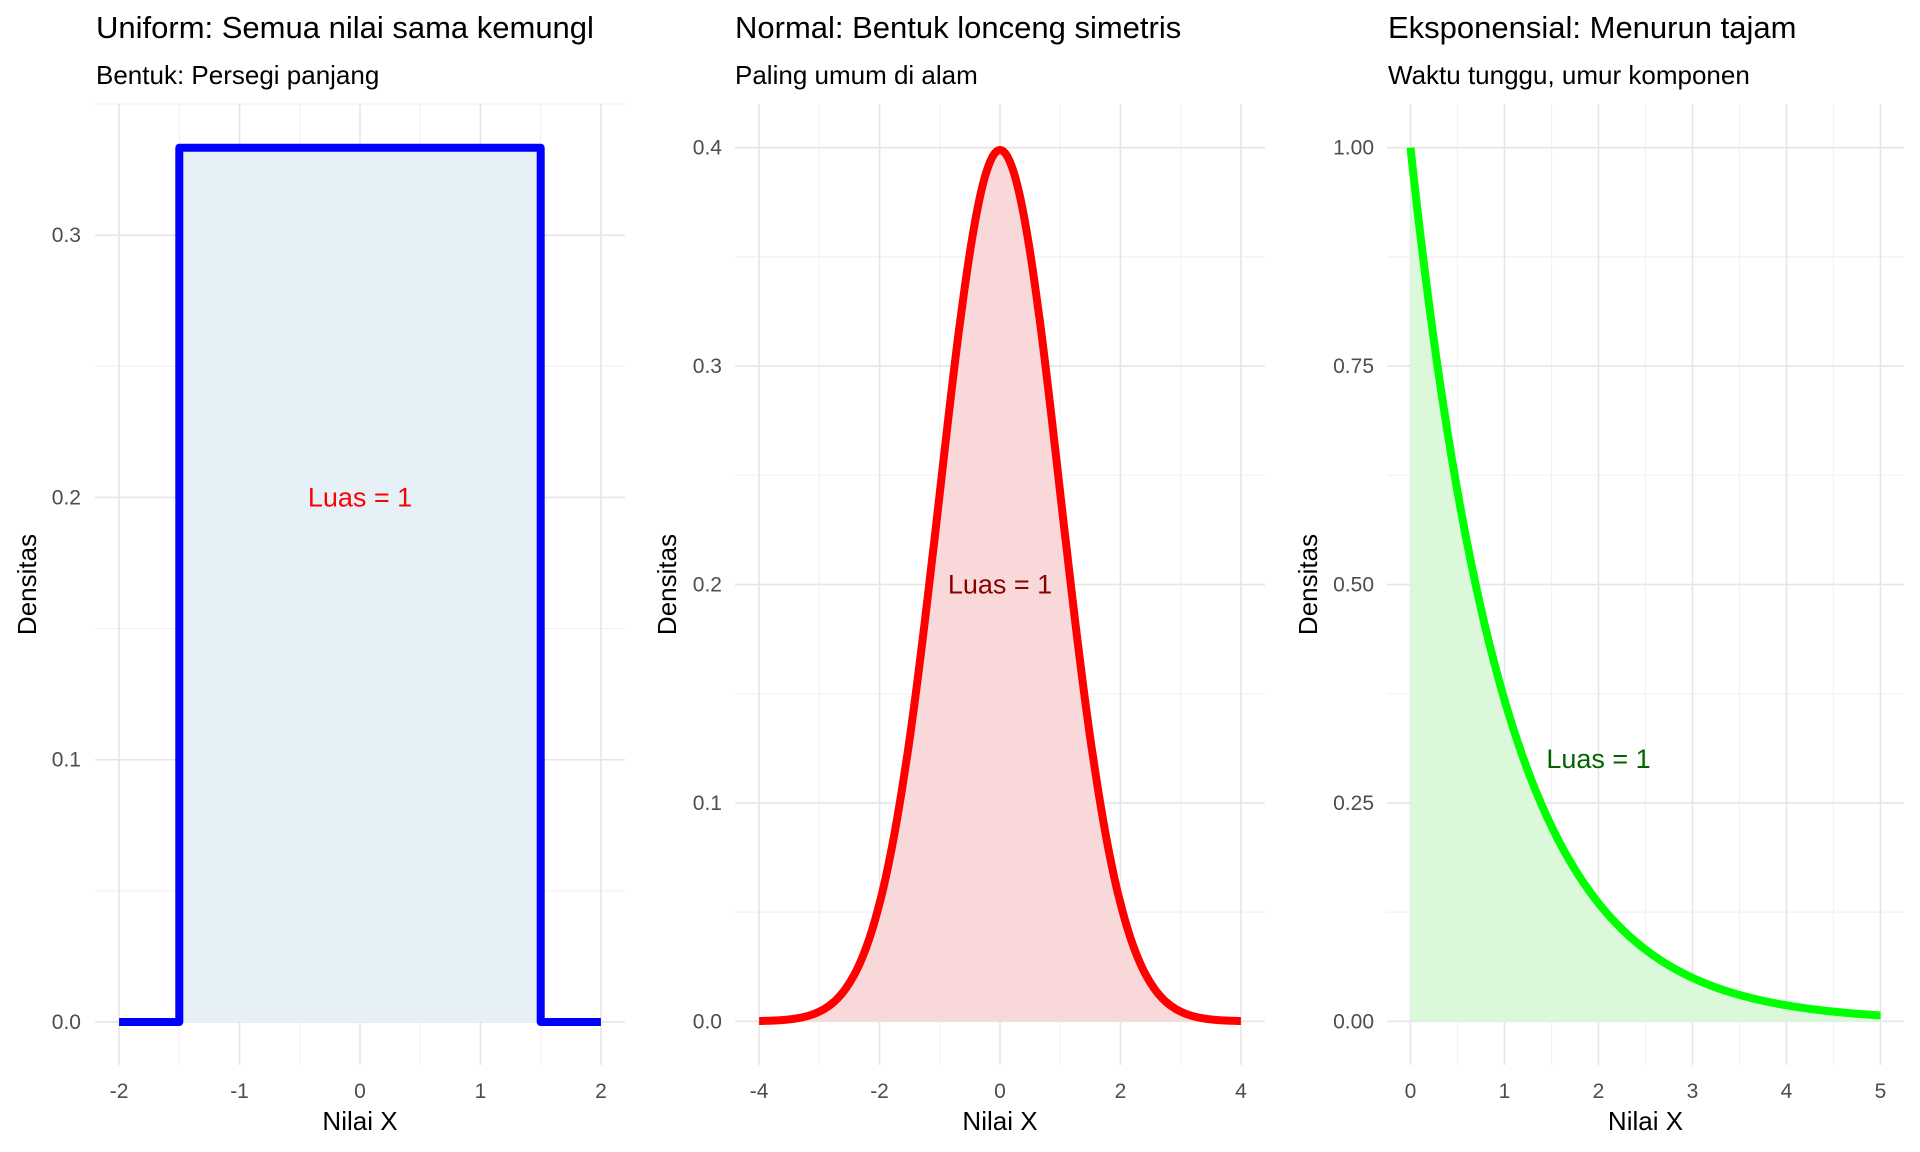 The height and width of the screenshot is (1152, 1920). I want to click on y-tick-label: 0.00, so click(1353, 1021).